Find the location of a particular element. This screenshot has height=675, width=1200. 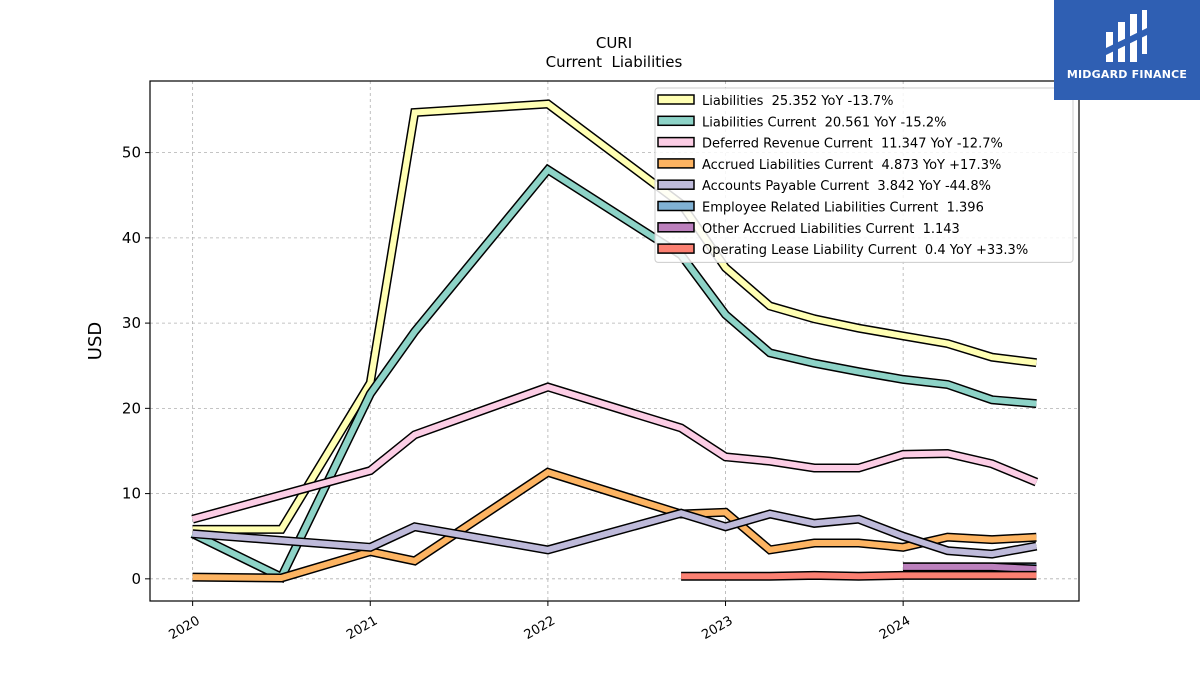

midgard-finance-logo: MIDGARD FINANCE is located at coordinates (1127, 50).